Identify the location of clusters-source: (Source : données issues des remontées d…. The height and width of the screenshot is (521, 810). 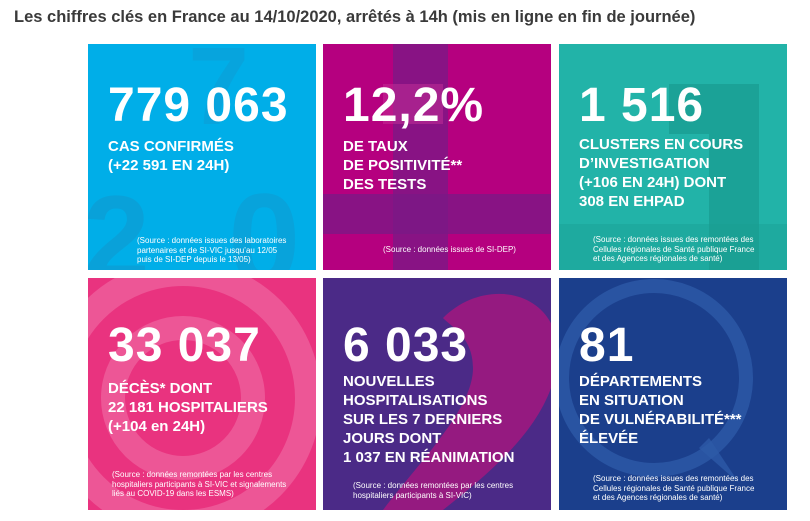
(674, 249).